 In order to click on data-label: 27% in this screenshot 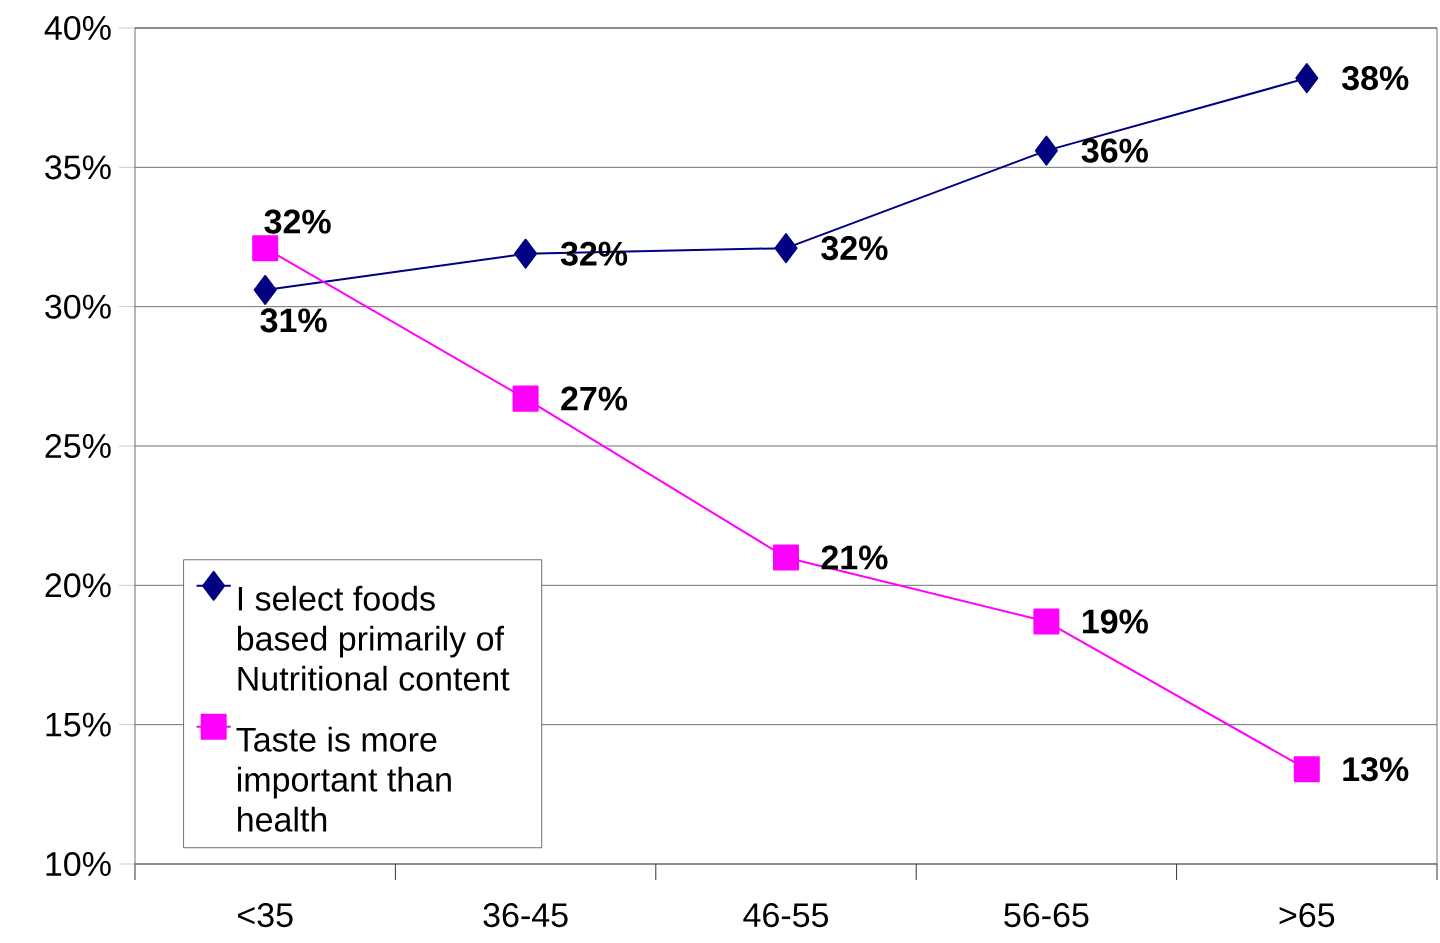, I will do `click(594, 398)`.